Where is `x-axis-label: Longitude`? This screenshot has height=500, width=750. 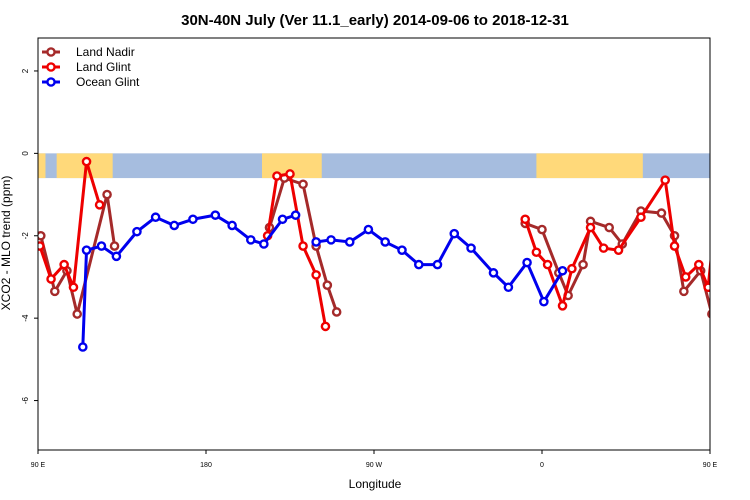 x-axis-label: Longitude is located at coordinates (375, 484).